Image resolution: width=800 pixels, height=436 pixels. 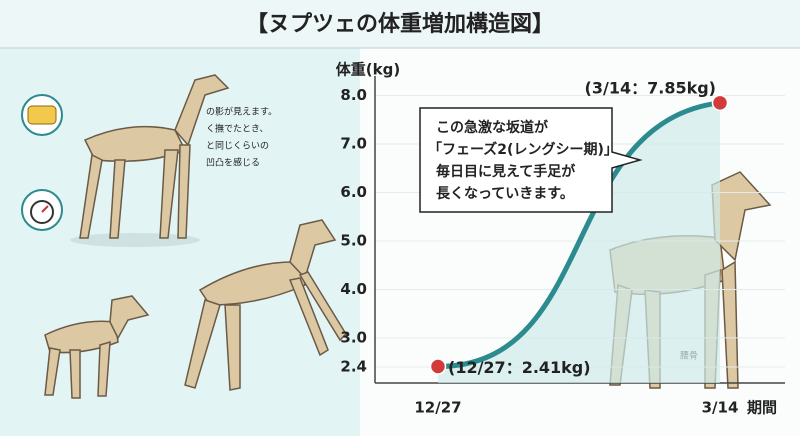 What do you see at coordinates (353, 95) in the screenshot?
I see `y-tick-label: 8.0` at bounding box center [353, 95].